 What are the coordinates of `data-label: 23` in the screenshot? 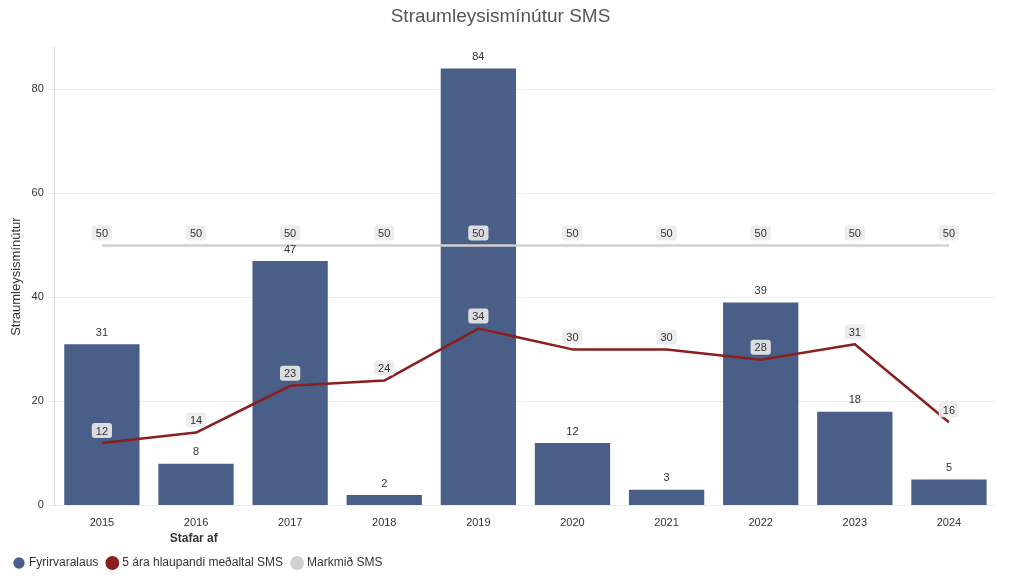 It's located at (290, 373).